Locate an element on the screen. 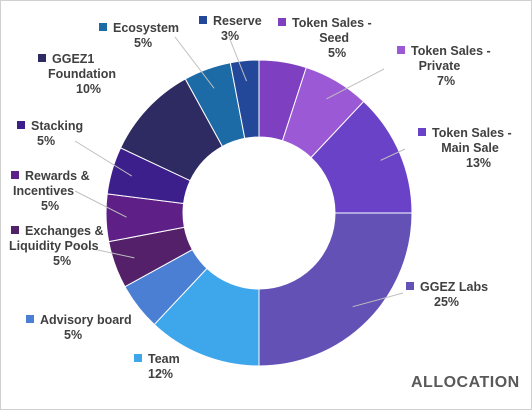  slice-label: Liquidity Pools is located at coordinates (54, 246).